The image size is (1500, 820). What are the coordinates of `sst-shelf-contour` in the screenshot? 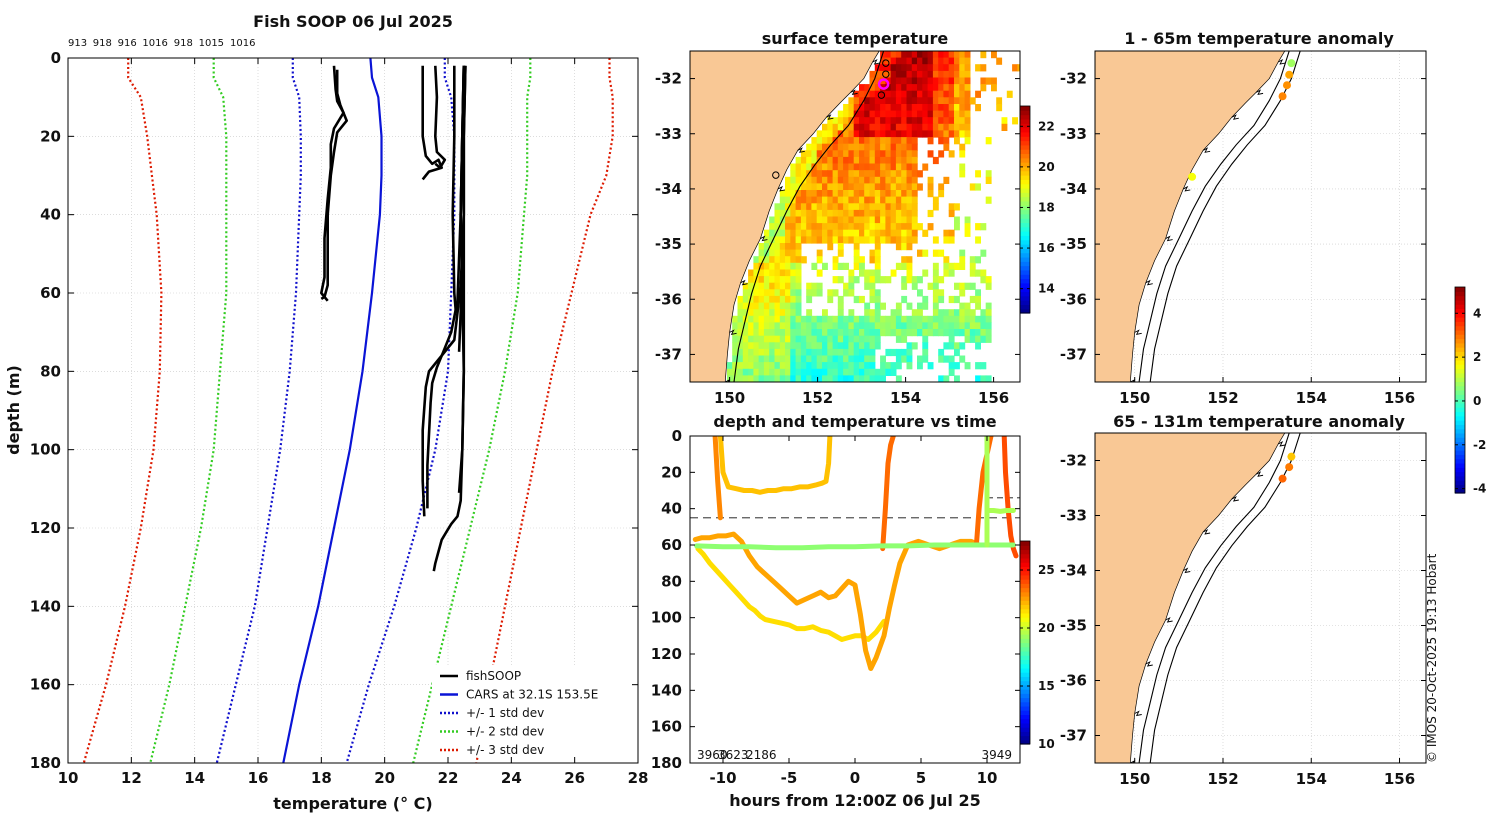 It's located at (809, 216).